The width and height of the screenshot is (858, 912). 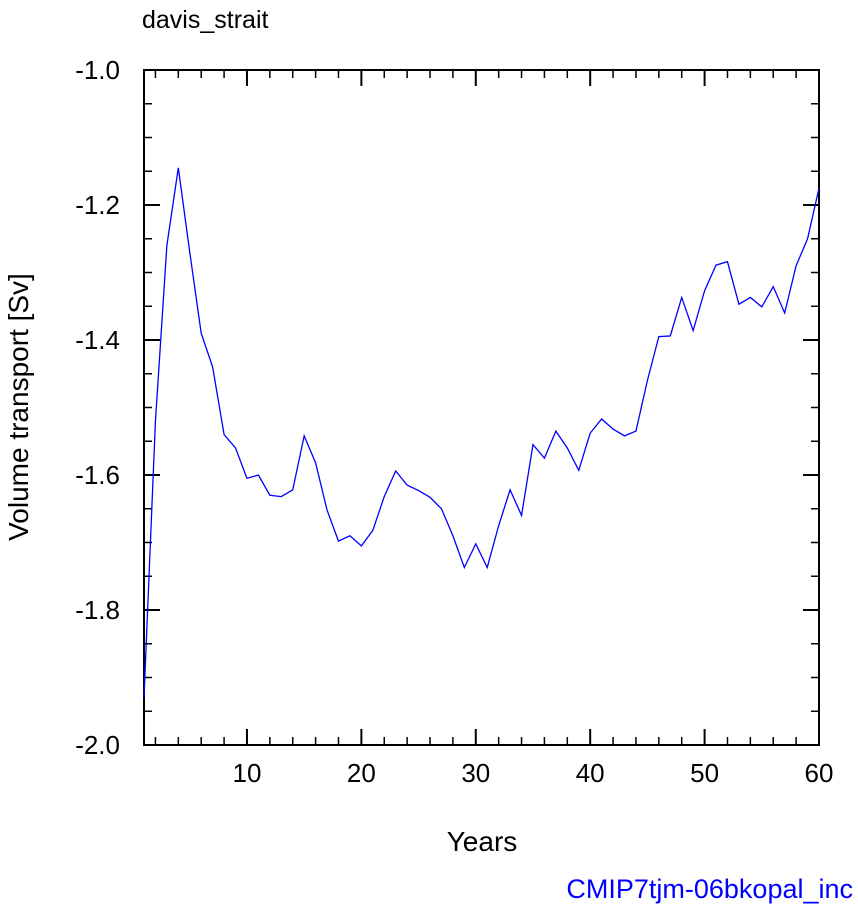 I want to click on x-tick-labels: 10 20 30 40 50 60, so click(x=533, y=773).